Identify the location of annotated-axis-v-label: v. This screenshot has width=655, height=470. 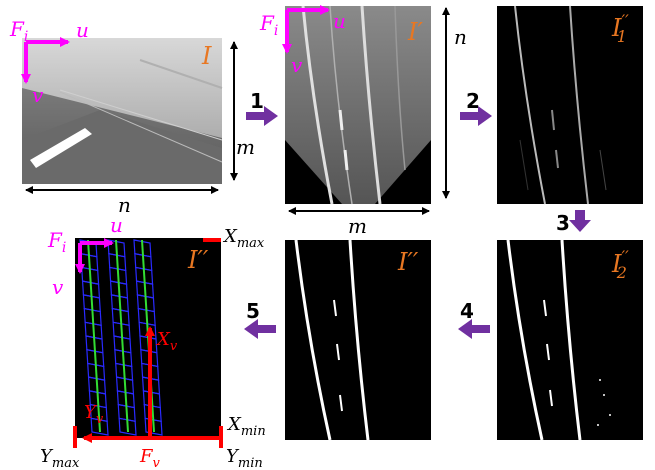
(58, 287).